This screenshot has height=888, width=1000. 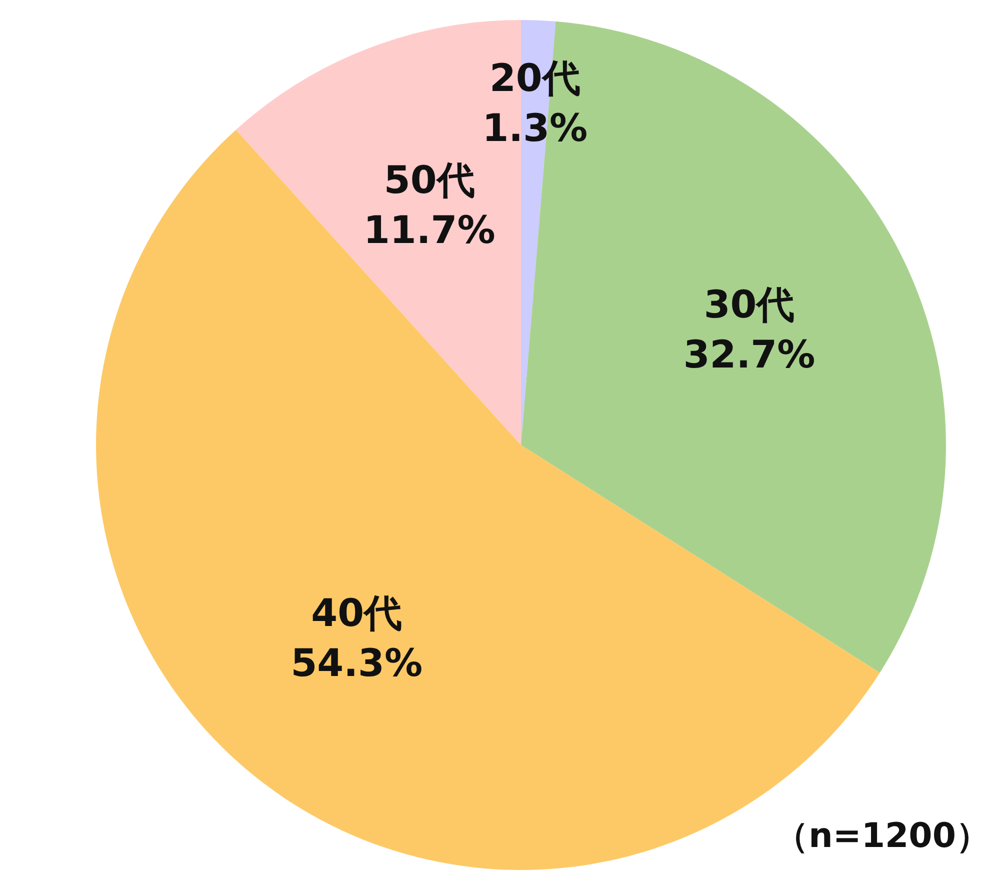 I want to click on slice-label: 40代, so click(x=356, y=612).